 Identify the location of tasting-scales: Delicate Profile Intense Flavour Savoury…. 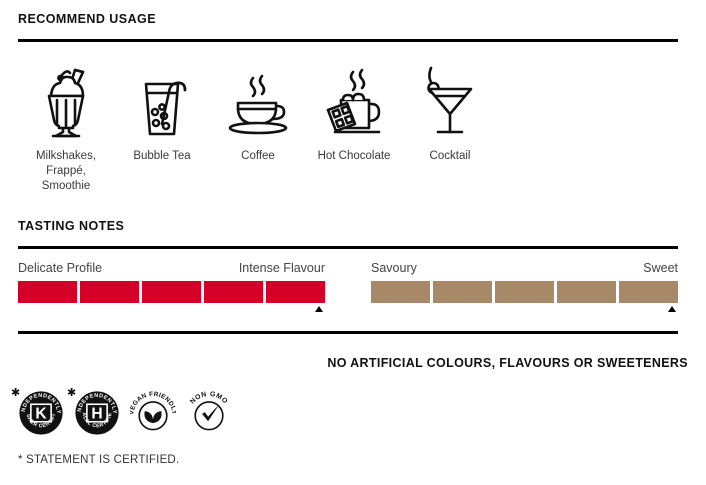
(348, 286).